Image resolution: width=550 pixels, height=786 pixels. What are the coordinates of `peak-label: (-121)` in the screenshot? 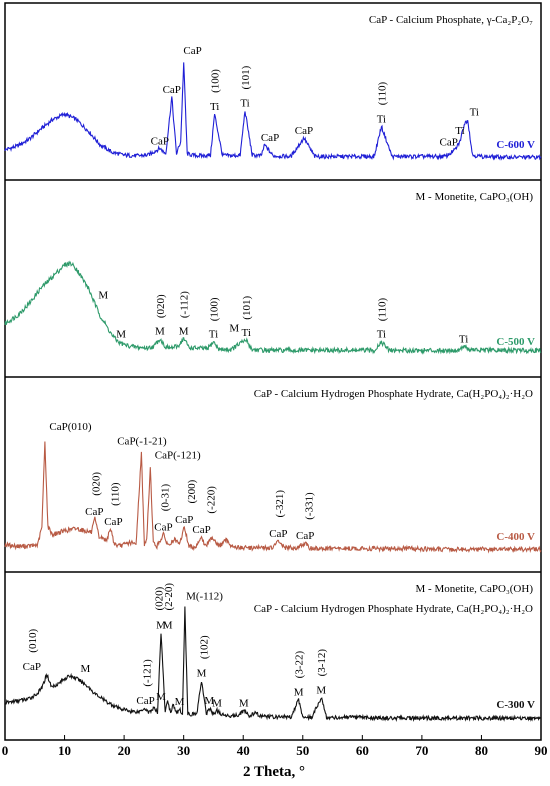 It's located at (148, 673).